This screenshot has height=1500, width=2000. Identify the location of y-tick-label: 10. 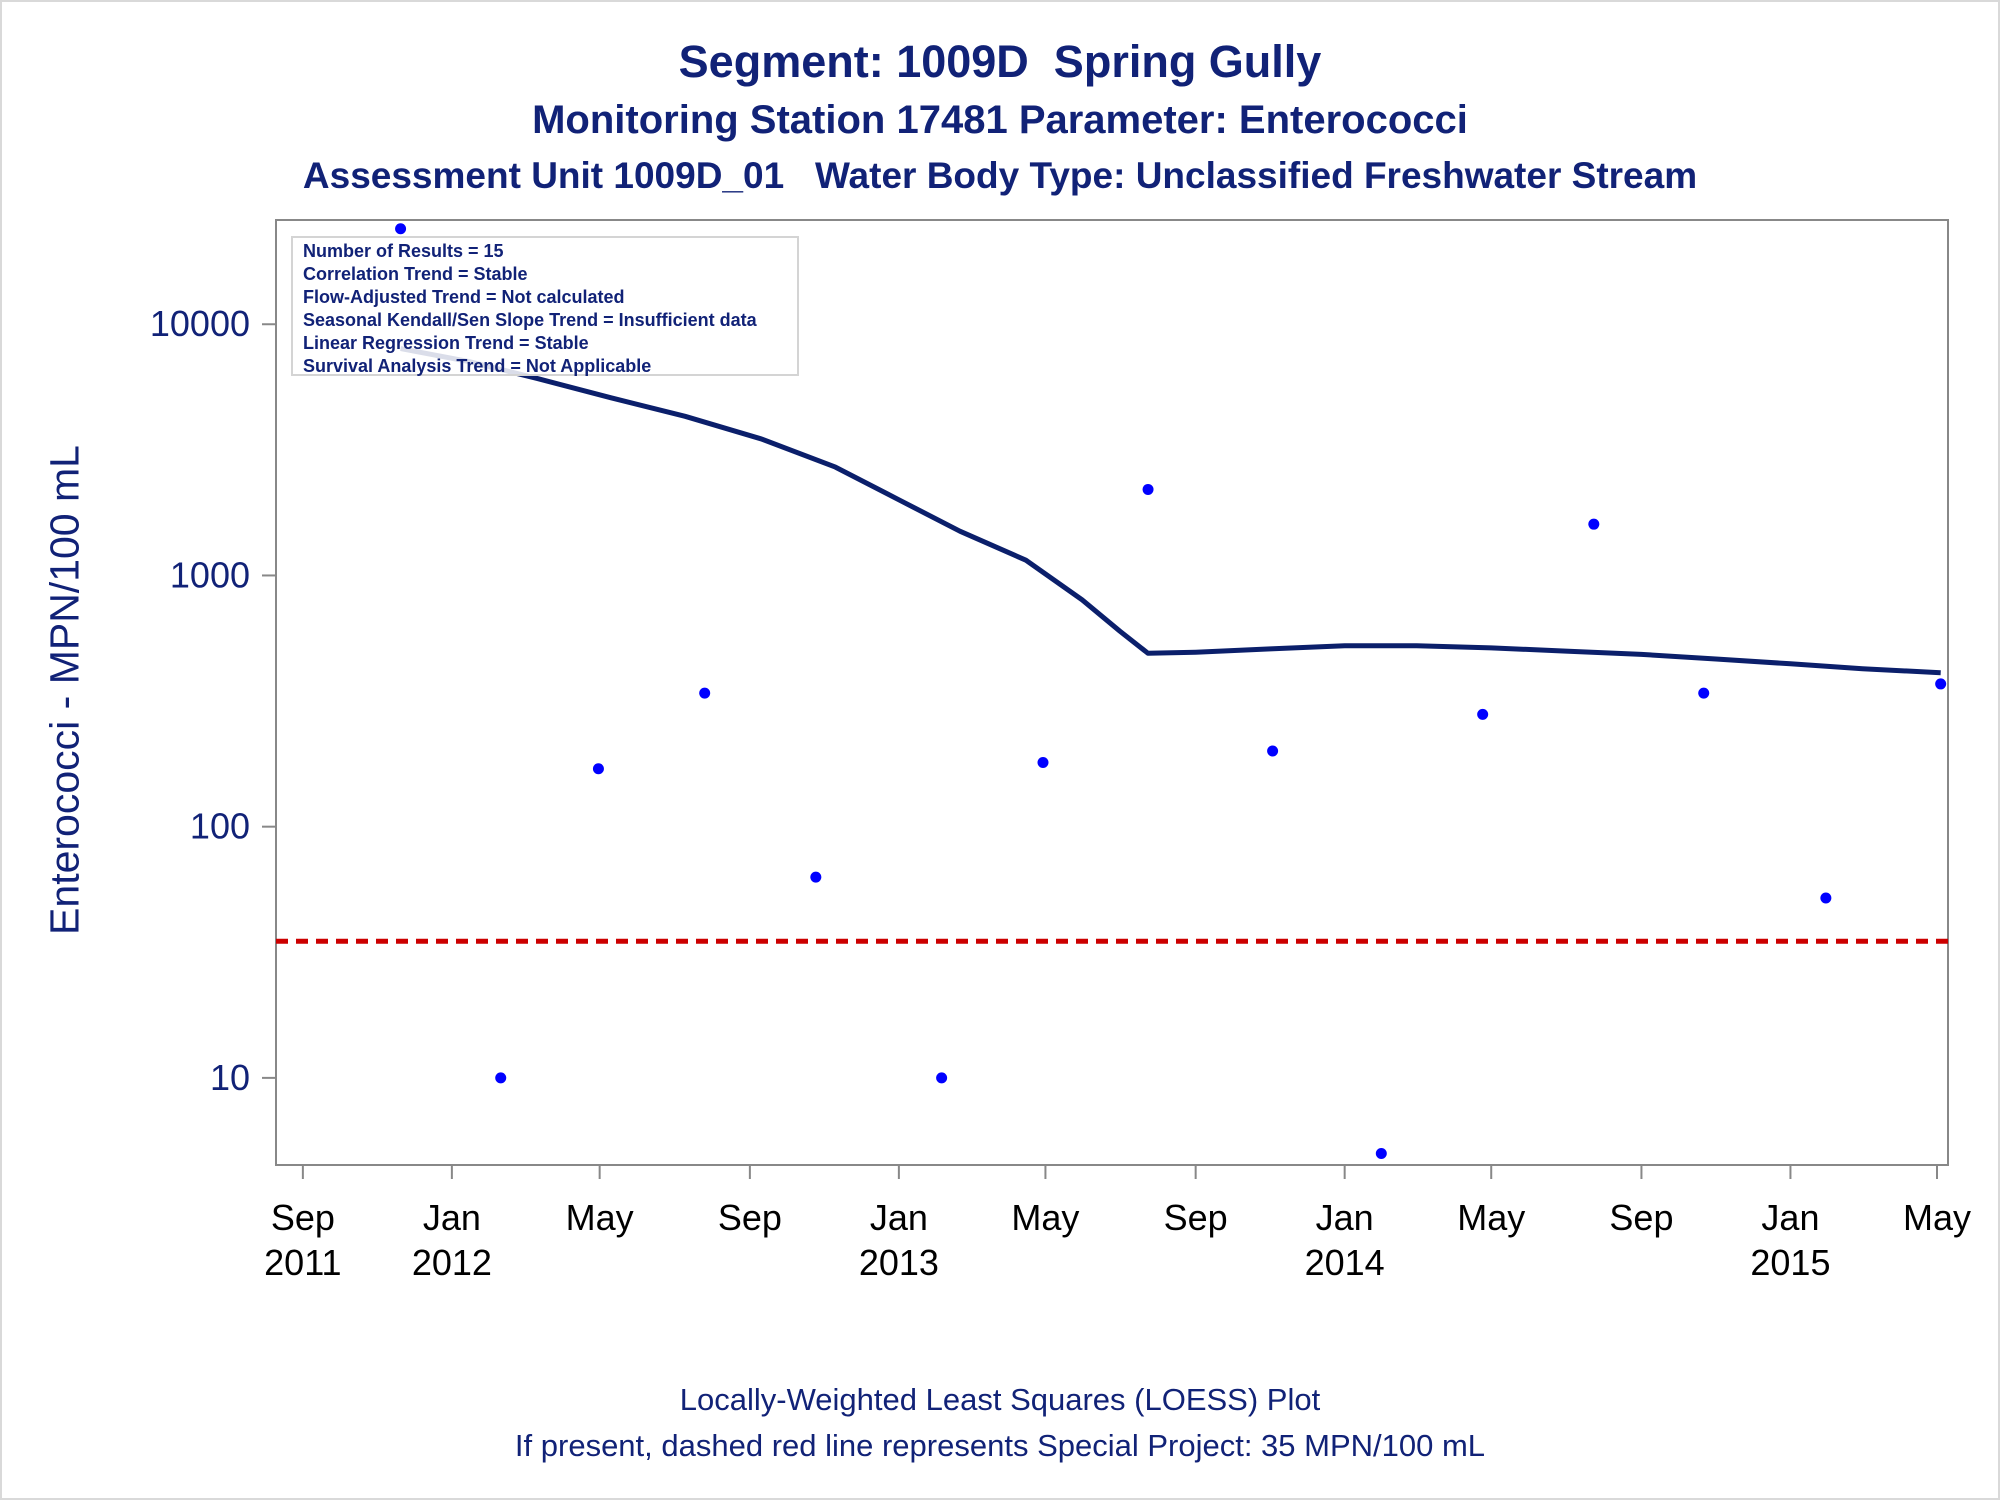
(230, 1077).